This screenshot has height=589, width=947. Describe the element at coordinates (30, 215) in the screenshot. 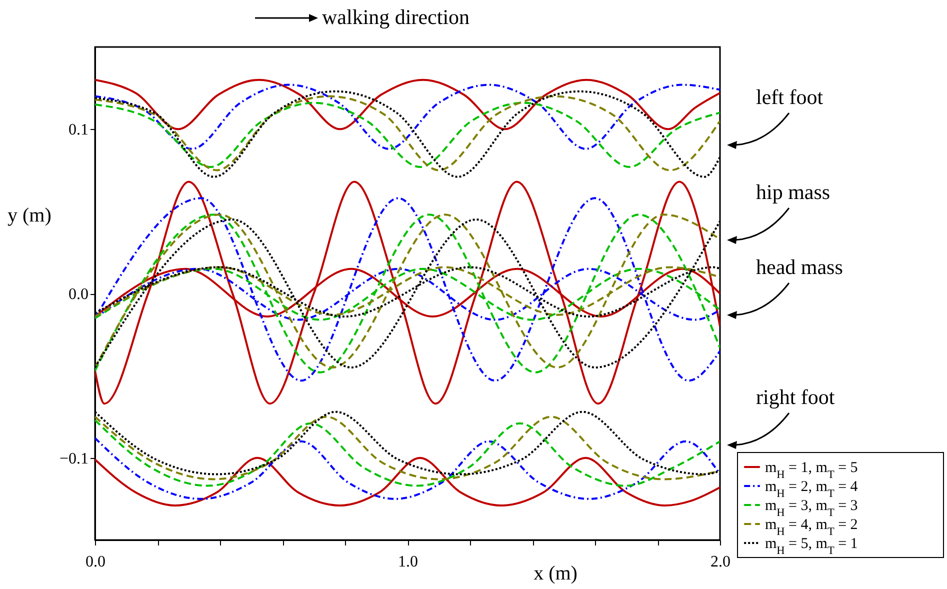

I see `y-axis-title: y (m)` at that location.